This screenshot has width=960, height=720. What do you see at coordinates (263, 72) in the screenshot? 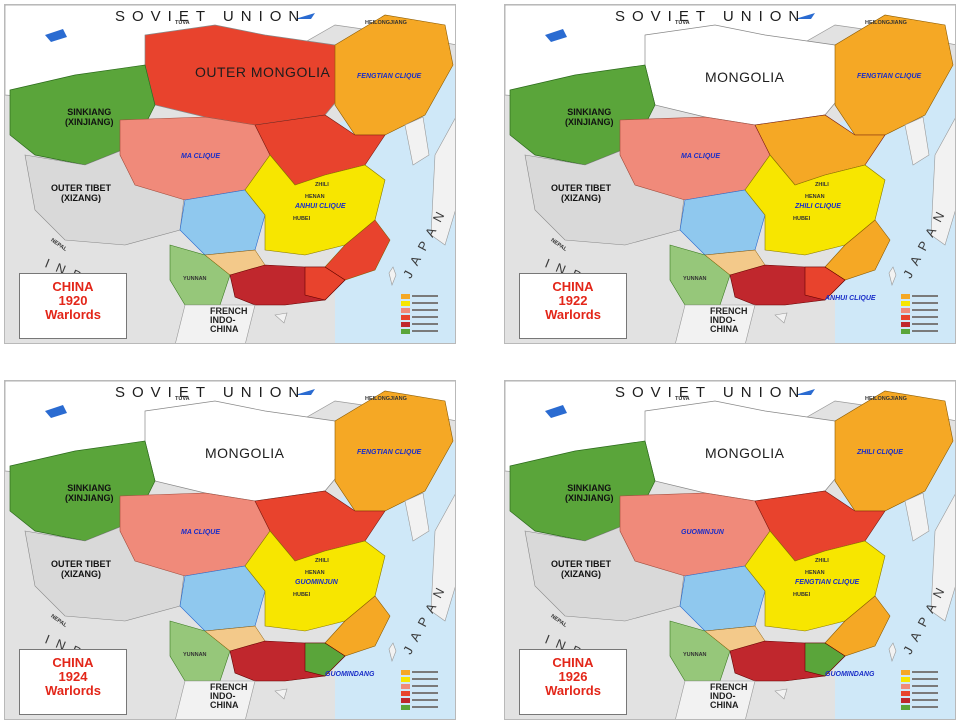
I see `mongolia-label: OUTER MONGOLIA` at bounding box center [263, 72].